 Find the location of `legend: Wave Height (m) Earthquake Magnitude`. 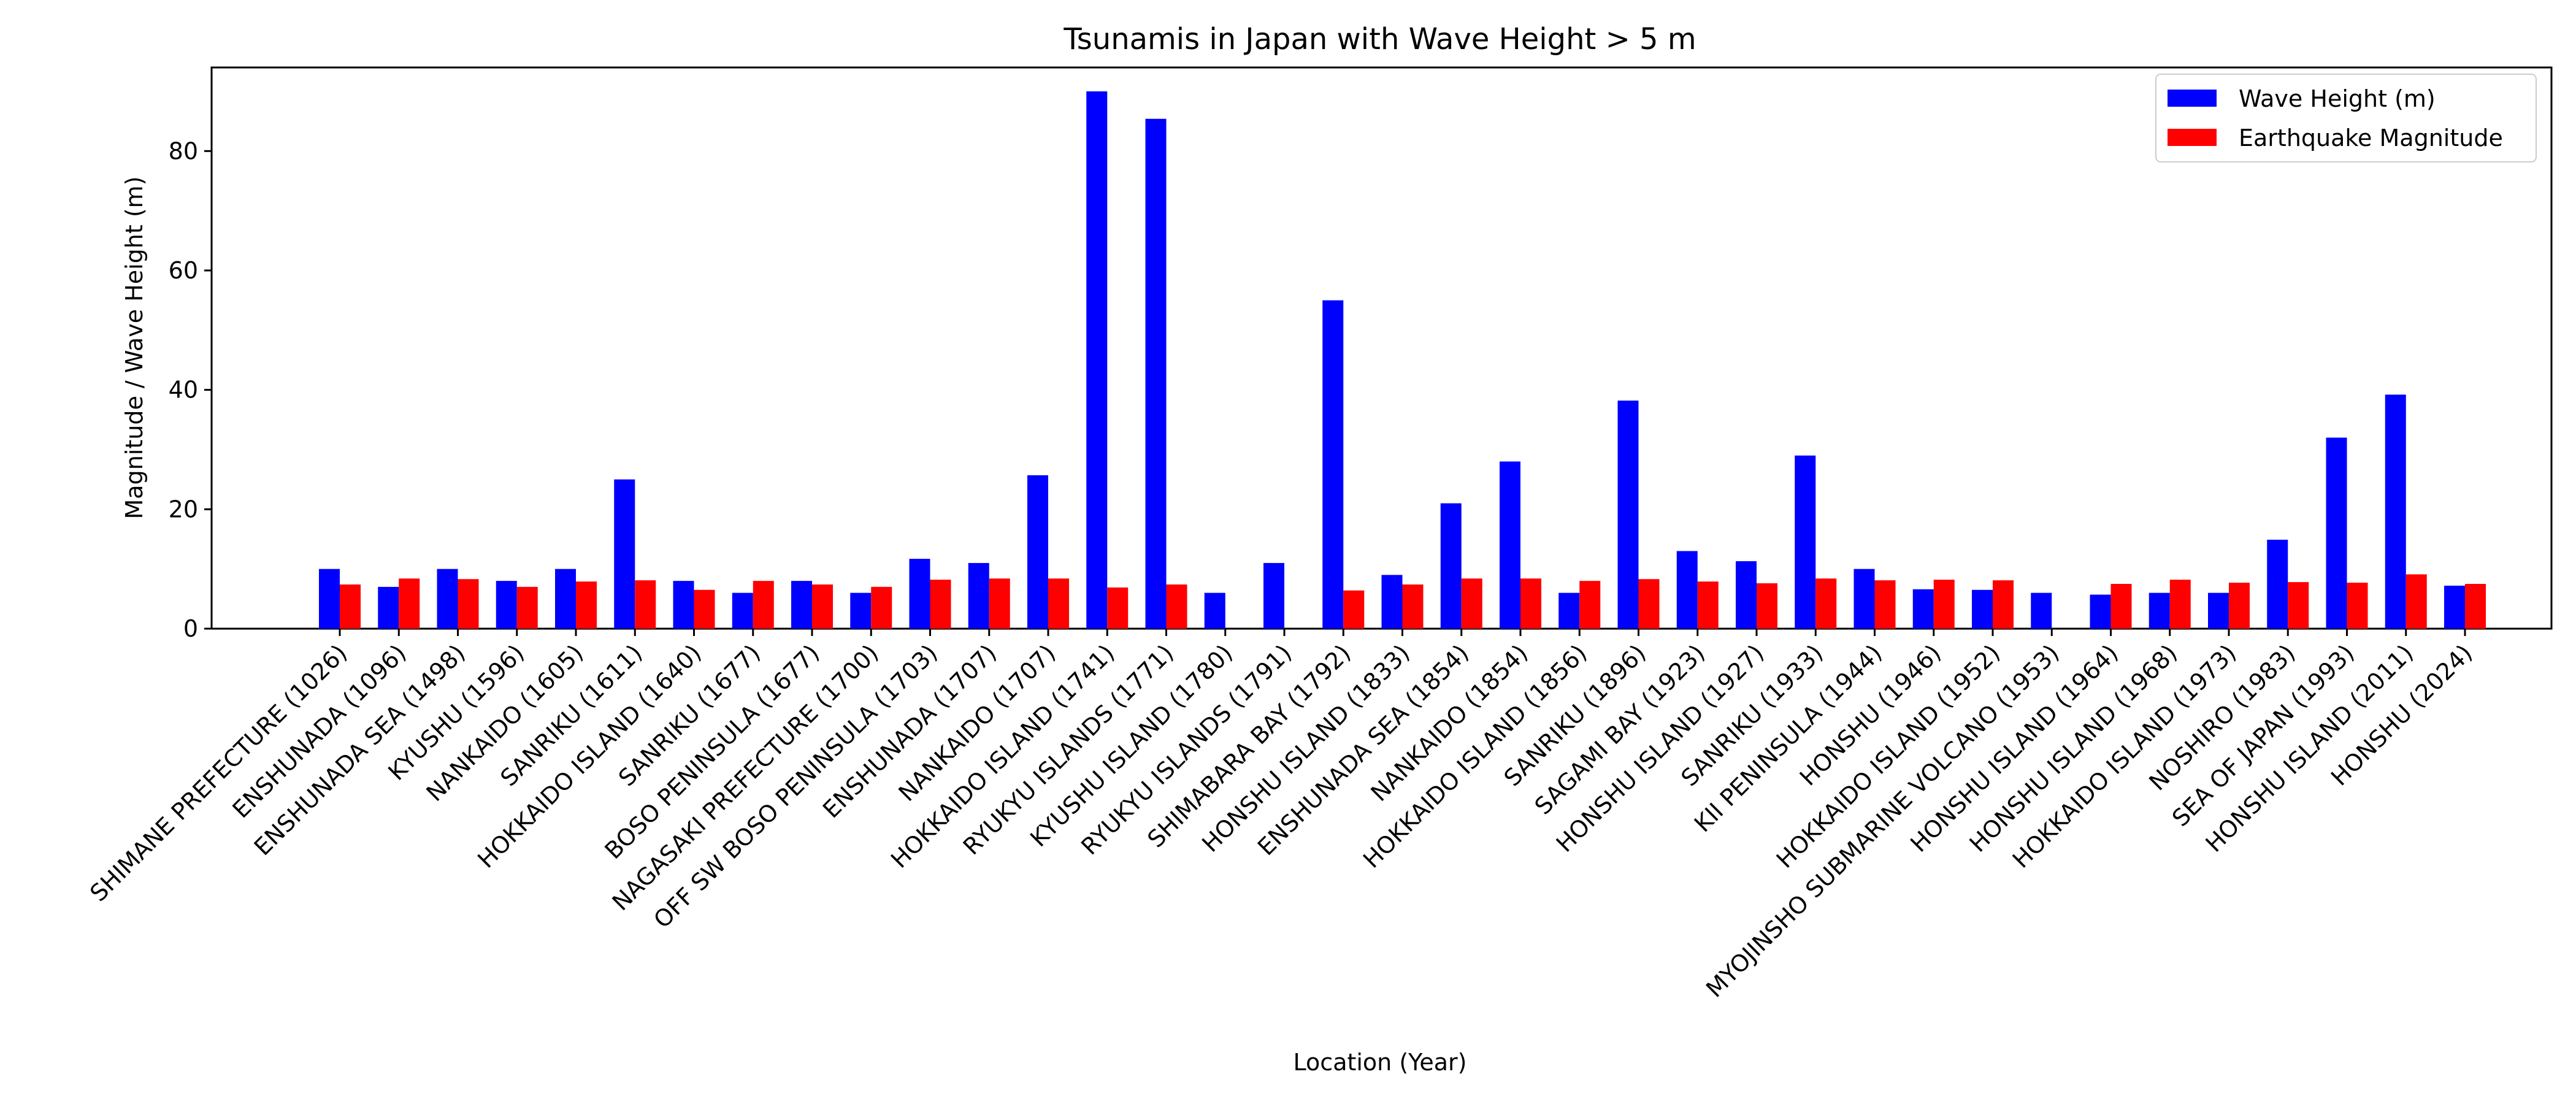

legend: Wave Height (m) Earthquake Magnitude is located at coordinates (2346, 118).